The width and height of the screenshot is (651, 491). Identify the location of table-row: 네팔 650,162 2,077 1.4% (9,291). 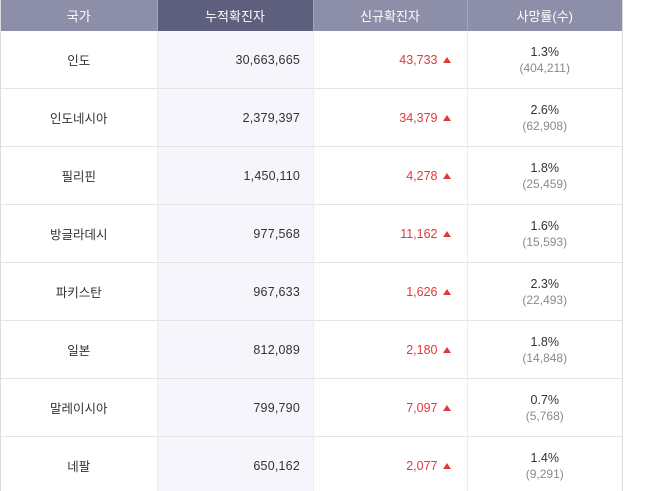
(311, 463).